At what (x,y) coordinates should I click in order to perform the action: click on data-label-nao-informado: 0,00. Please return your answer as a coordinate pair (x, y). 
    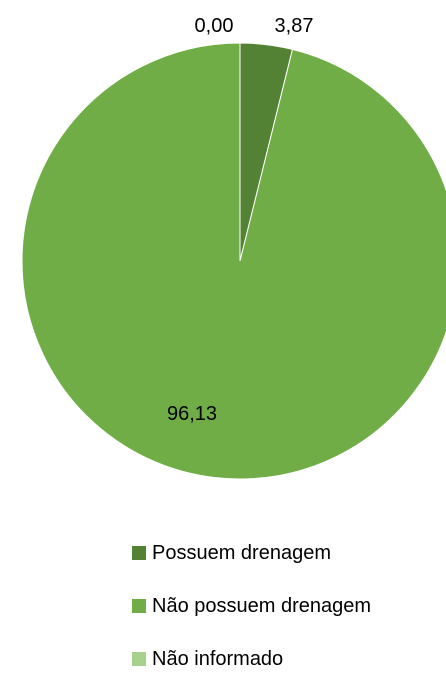
    Looking at the image, I should click on (214, 26).